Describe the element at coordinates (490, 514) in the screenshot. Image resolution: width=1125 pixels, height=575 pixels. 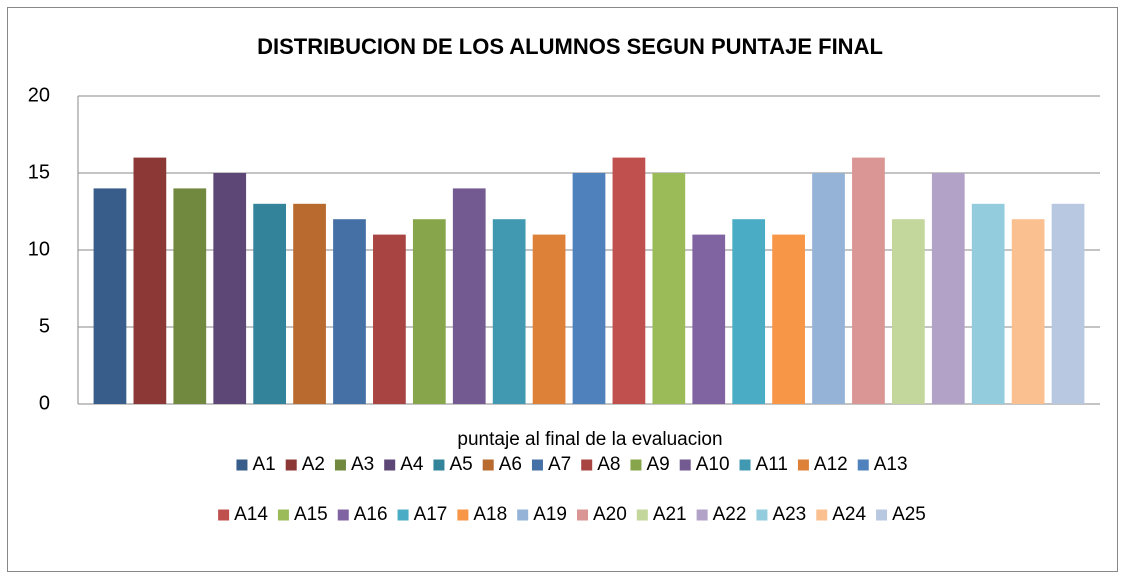
I see `legend-label: A18` at that location.